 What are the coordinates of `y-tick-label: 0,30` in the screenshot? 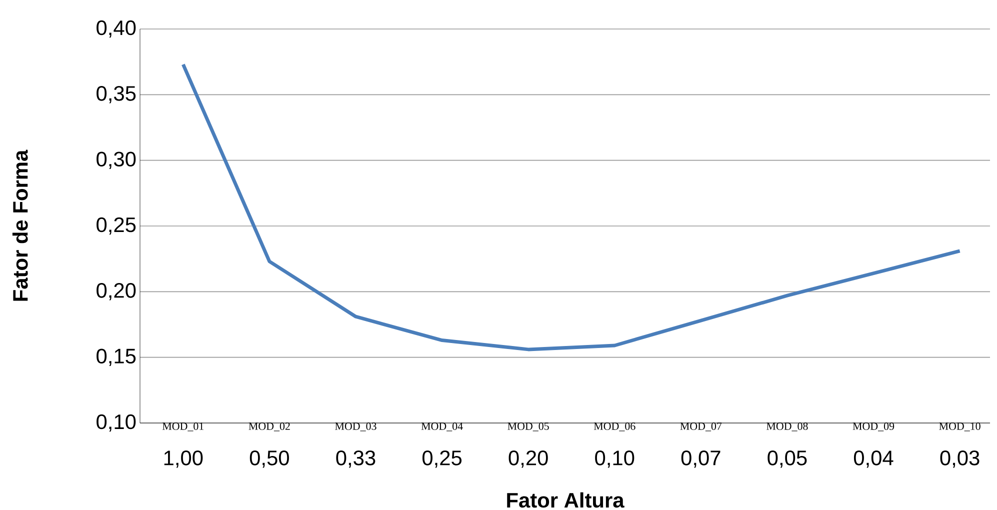 It's located at (116, 160).